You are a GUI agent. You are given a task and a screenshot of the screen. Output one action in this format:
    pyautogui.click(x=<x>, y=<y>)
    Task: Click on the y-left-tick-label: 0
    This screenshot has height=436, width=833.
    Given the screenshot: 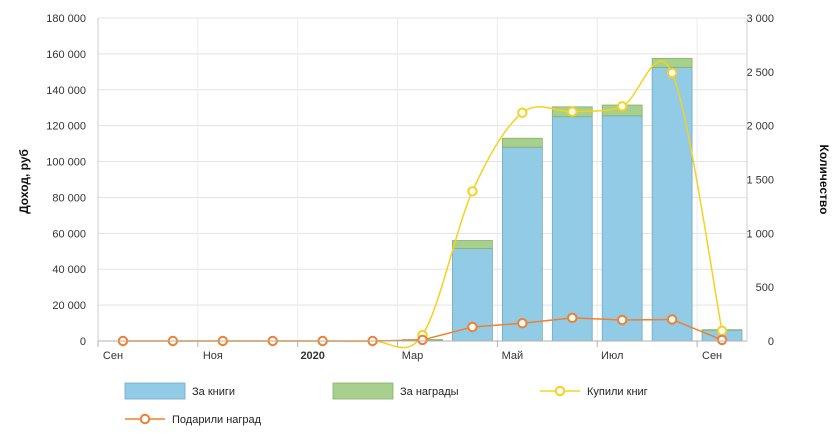 What is the action you would take?
    pyautogui.click(x=83, y=342)
    